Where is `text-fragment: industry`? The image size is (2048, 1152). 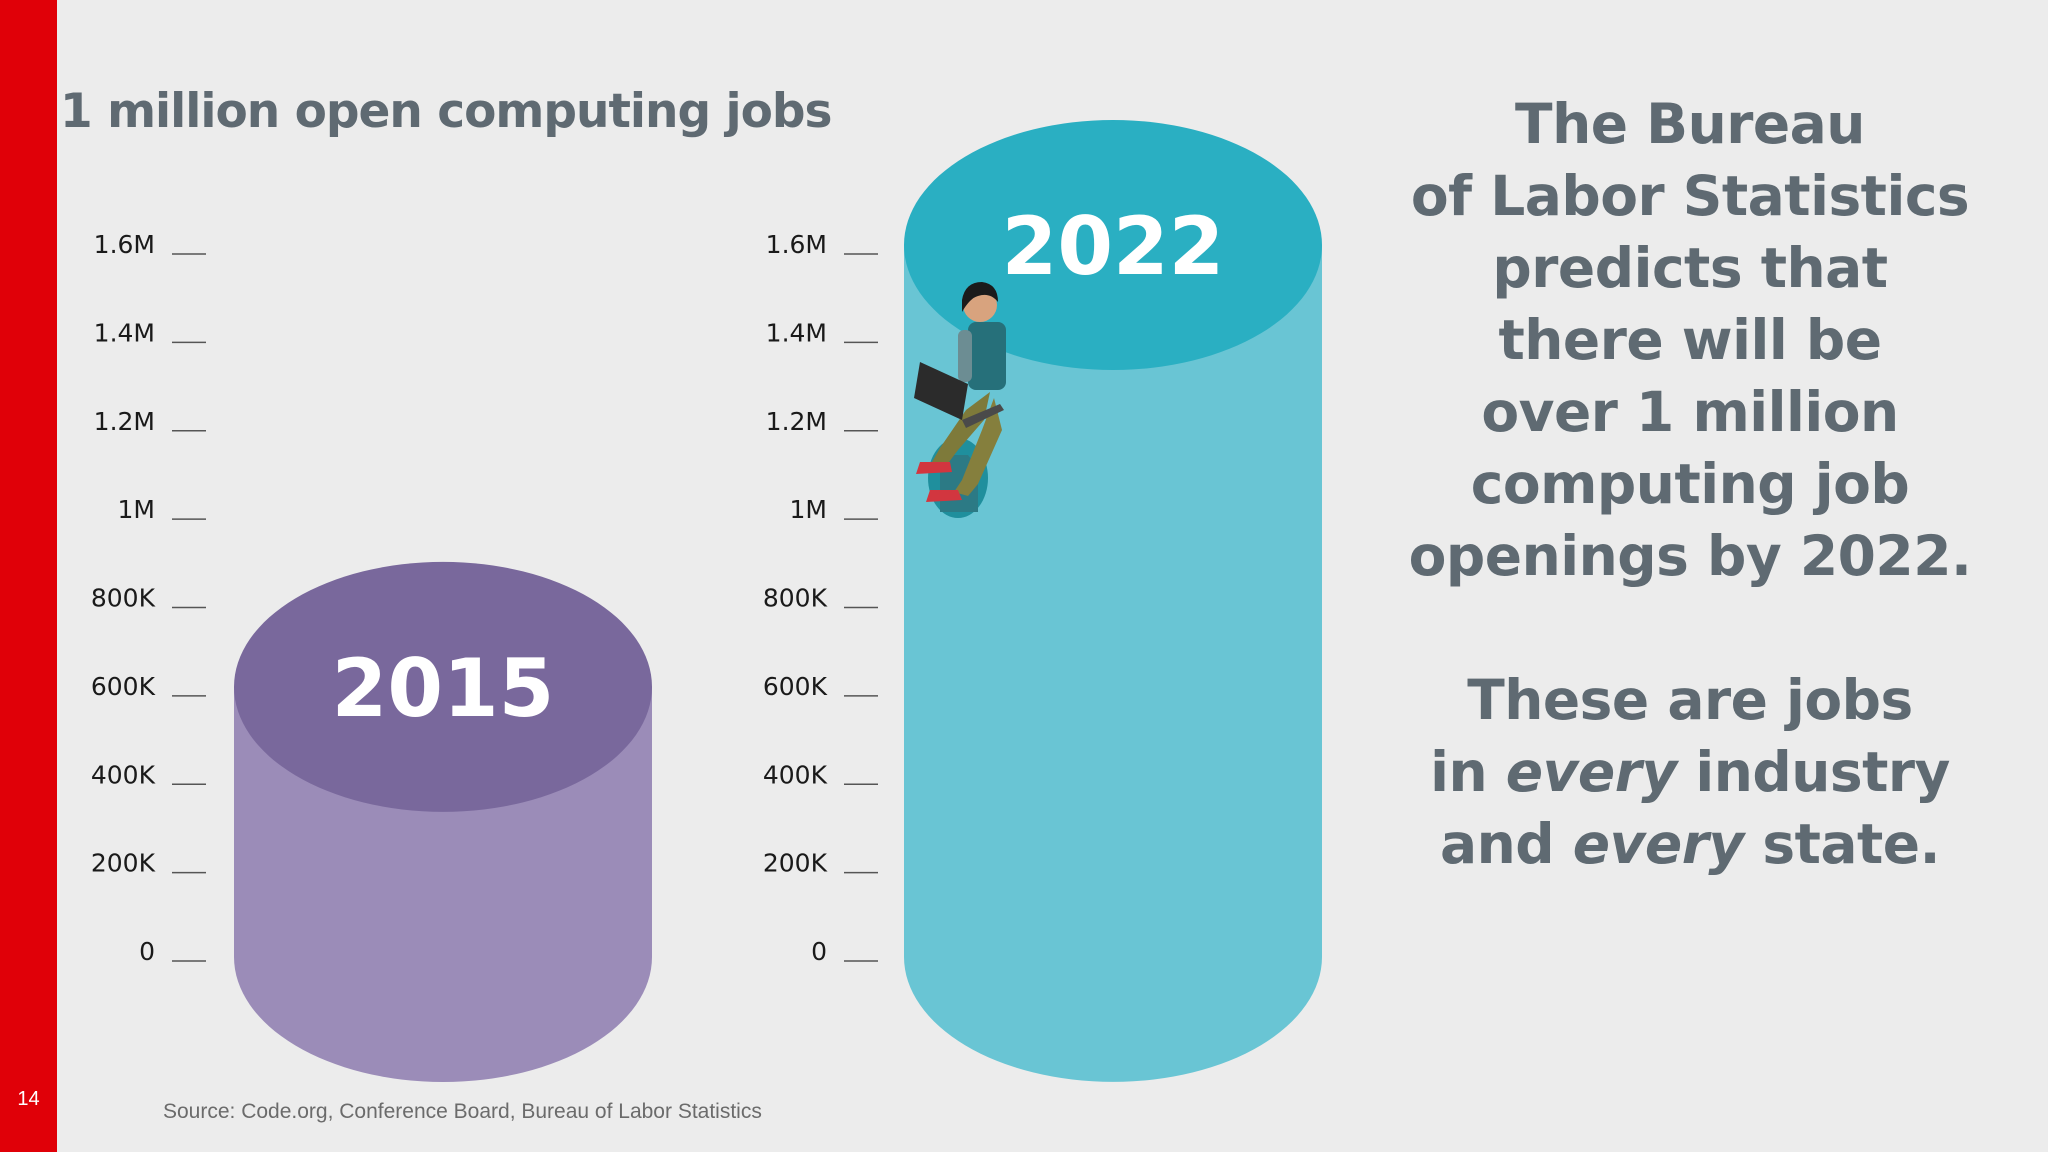 text-fragment: industry is located at coordinates (1813, 772).